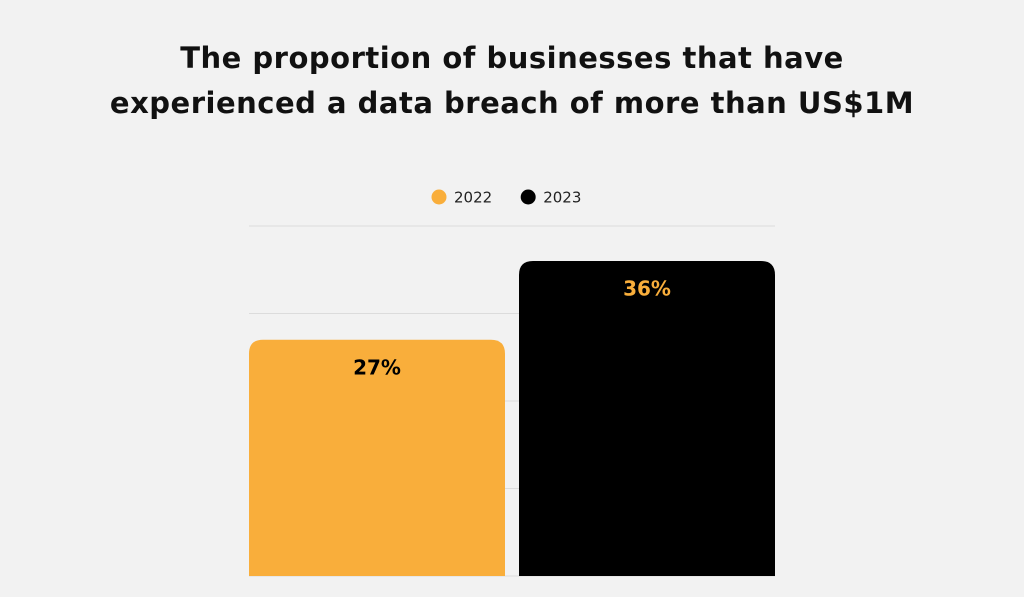  I want to click on legend-label: 2022, so click(473, 198).